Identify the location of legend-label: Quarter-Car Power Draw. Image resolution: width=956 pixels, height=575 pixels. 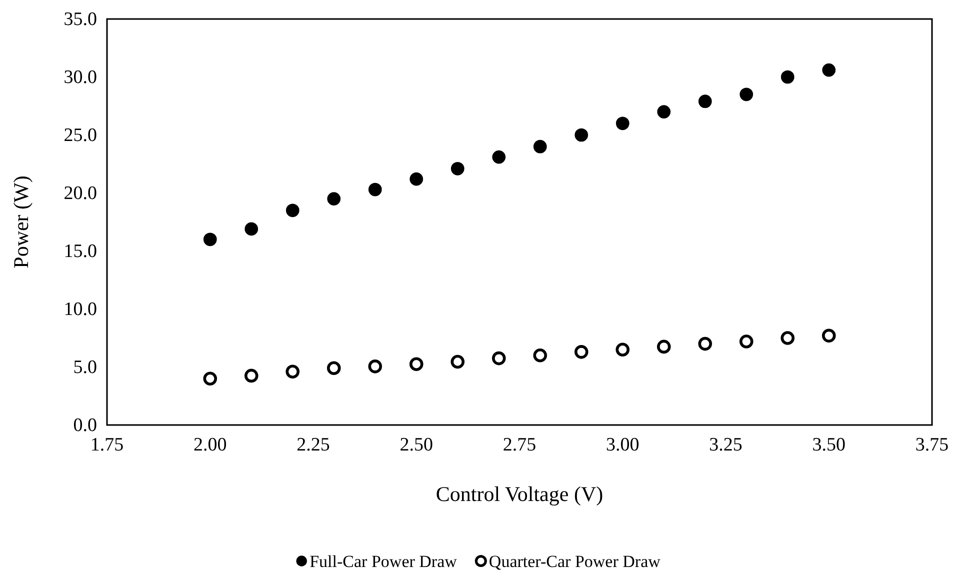
(575, 561).